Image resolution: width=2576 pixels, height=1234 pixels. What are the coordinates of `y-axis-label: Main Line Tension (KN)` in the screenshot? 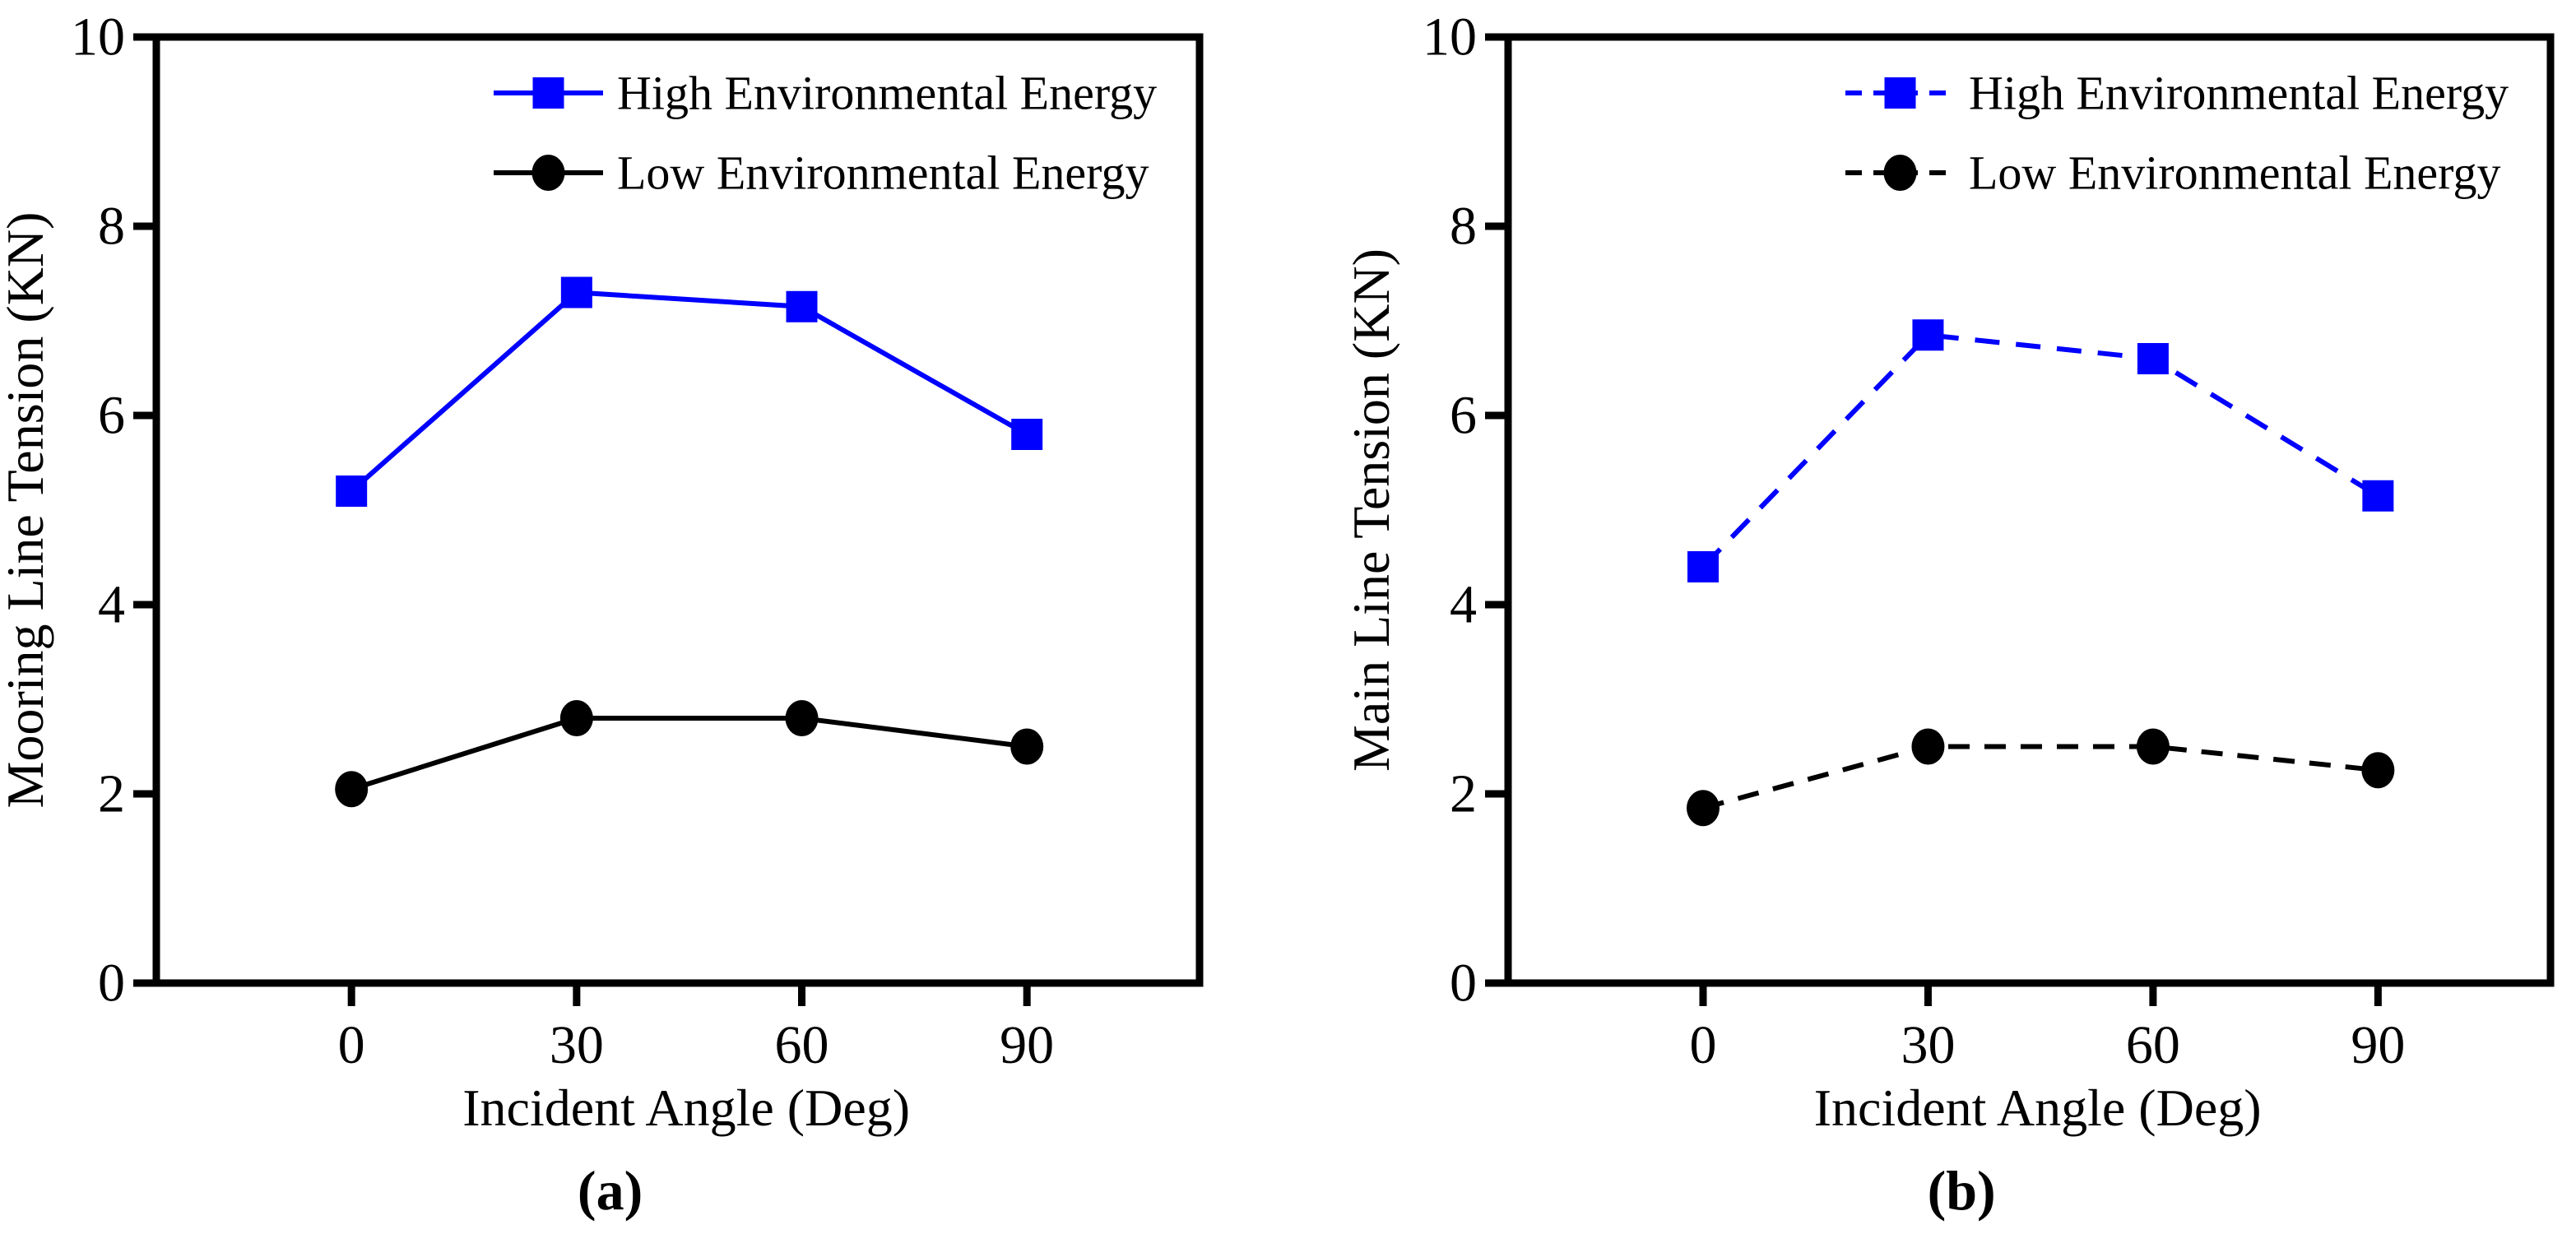 It's located at (1371, 510).